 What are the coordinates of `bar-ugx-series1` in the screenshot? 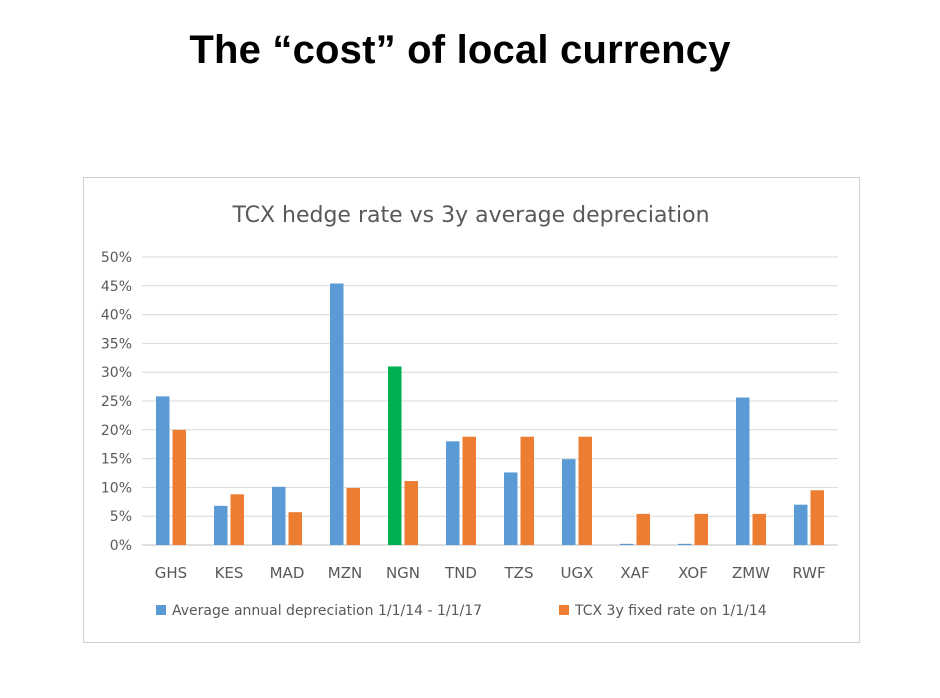 It's located at (569, 502).